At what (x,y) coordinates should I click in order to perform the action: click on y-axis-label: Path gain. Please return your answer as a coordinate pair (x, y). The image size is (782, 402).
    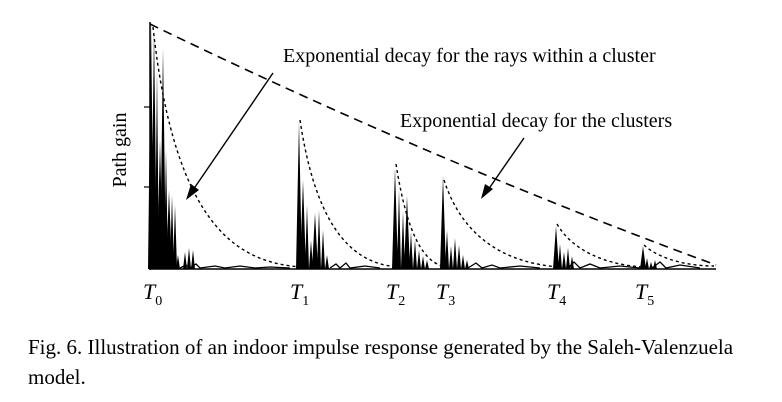
    Looking at the image, I should click on (120, 150).